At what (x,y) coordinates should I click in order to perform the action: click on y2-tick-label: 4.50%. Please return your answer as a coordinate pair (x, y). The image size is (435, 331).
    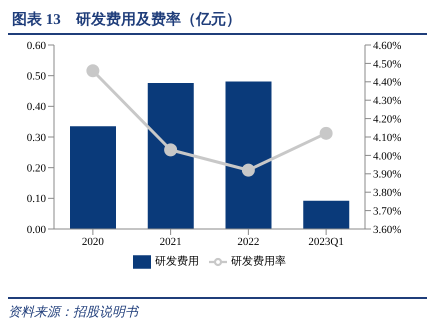
    Looking at the image, I should click on (387, 64).